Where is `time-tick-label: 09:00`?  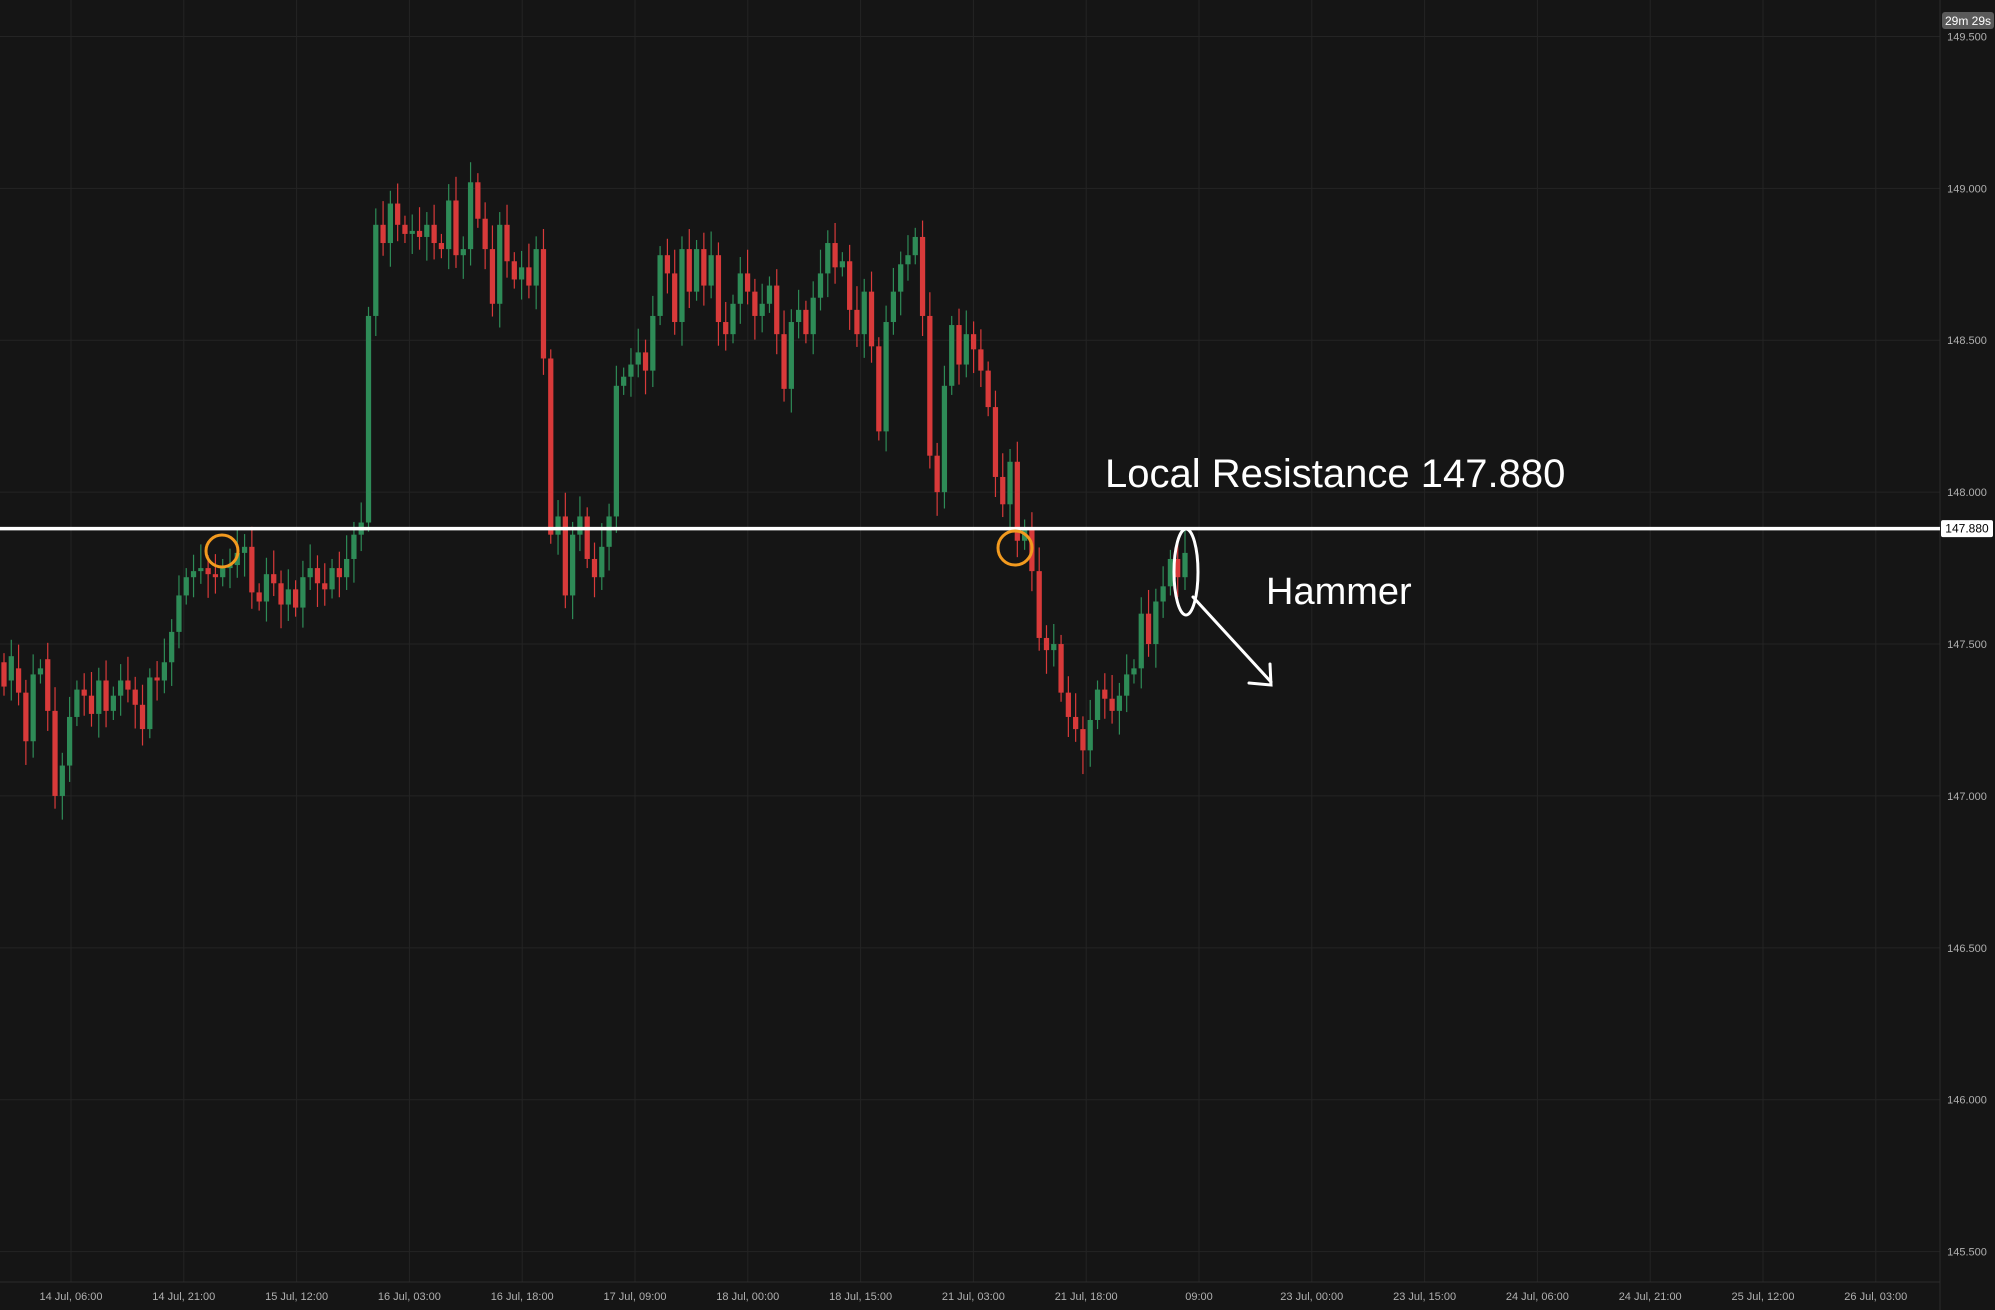 time-tick-label: 09:00 is located at coordinates (1199, 1297).